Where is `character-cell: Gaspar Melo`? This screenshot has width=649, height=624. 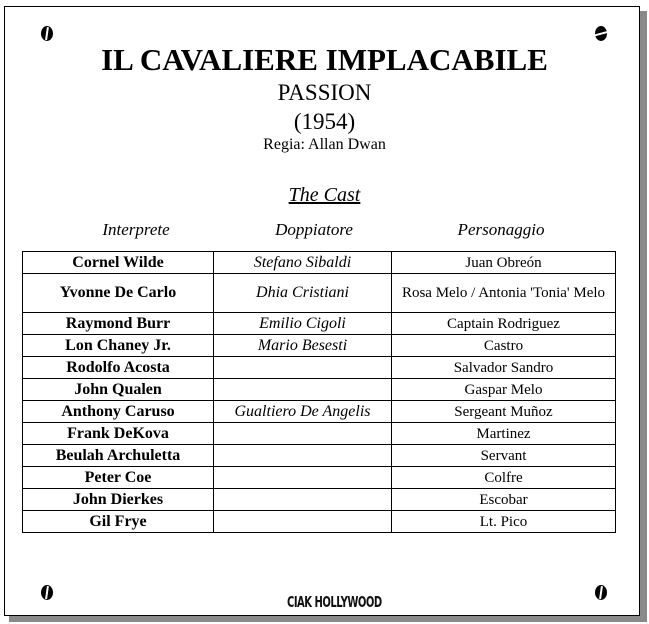 character-cell: Gaspar Melo is located at coordinates (503, 389).